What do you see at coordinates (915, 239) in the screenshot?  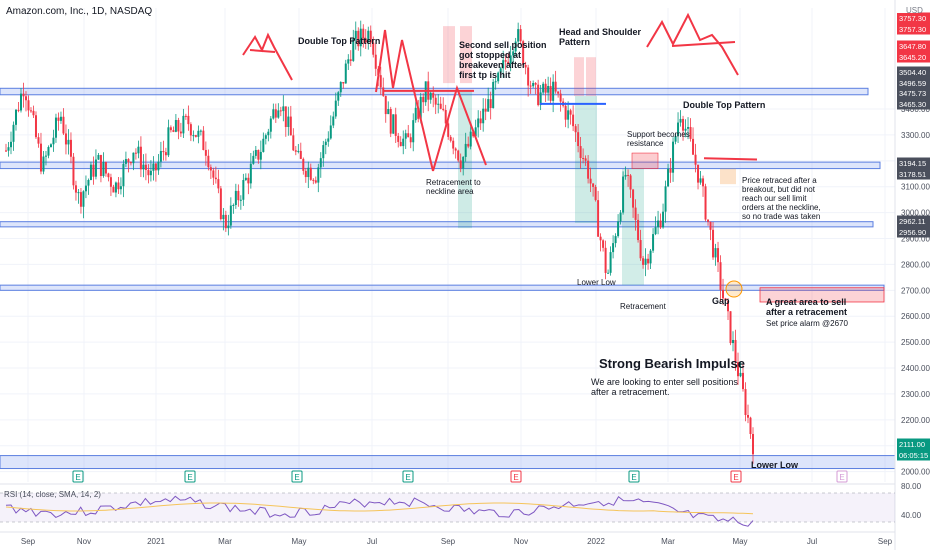 I see `price-tick-label: 2900.00` at bounding box center [915, 239].